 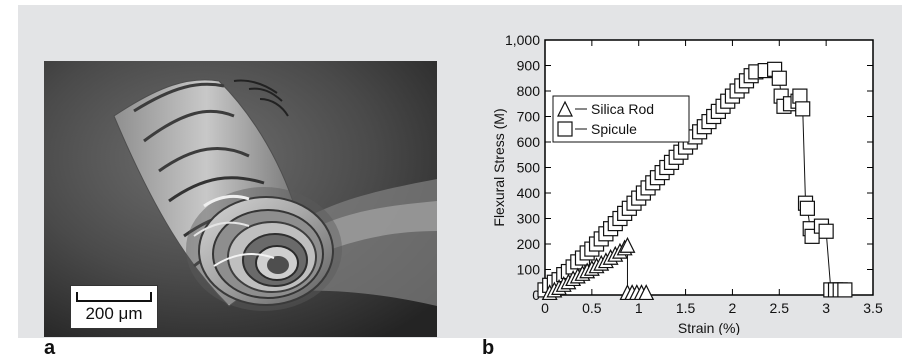 I want to click on y-tick-label: 600, so click(x=529, y=142).